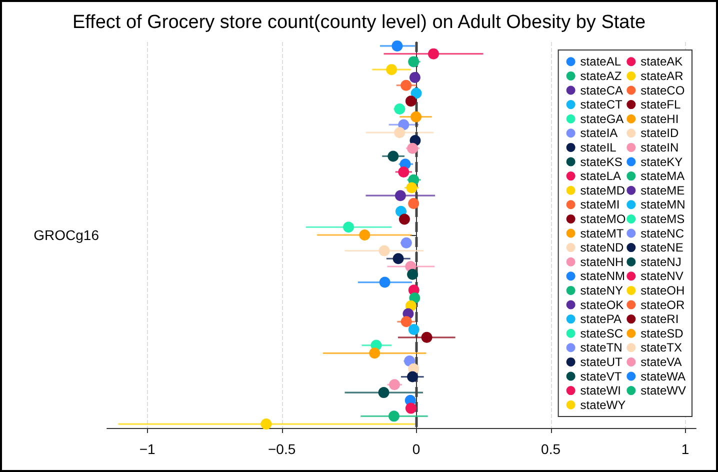  Describe the element at coordinates (663, 205) in the screenshot. I see `legend-label: stateMN` at that location.